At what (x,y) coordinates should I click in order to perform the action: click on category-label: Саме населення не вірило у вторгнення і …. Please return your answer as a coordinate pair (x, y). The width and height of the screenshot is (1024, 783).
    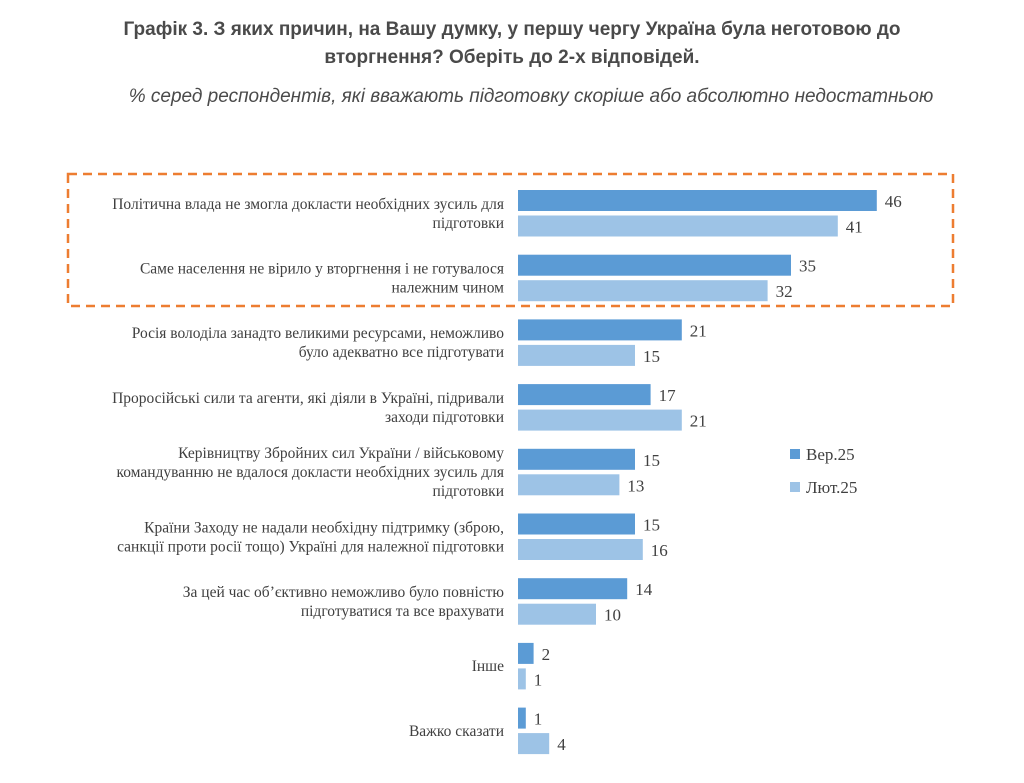
    Looking at the image, I should click on (322, 268).